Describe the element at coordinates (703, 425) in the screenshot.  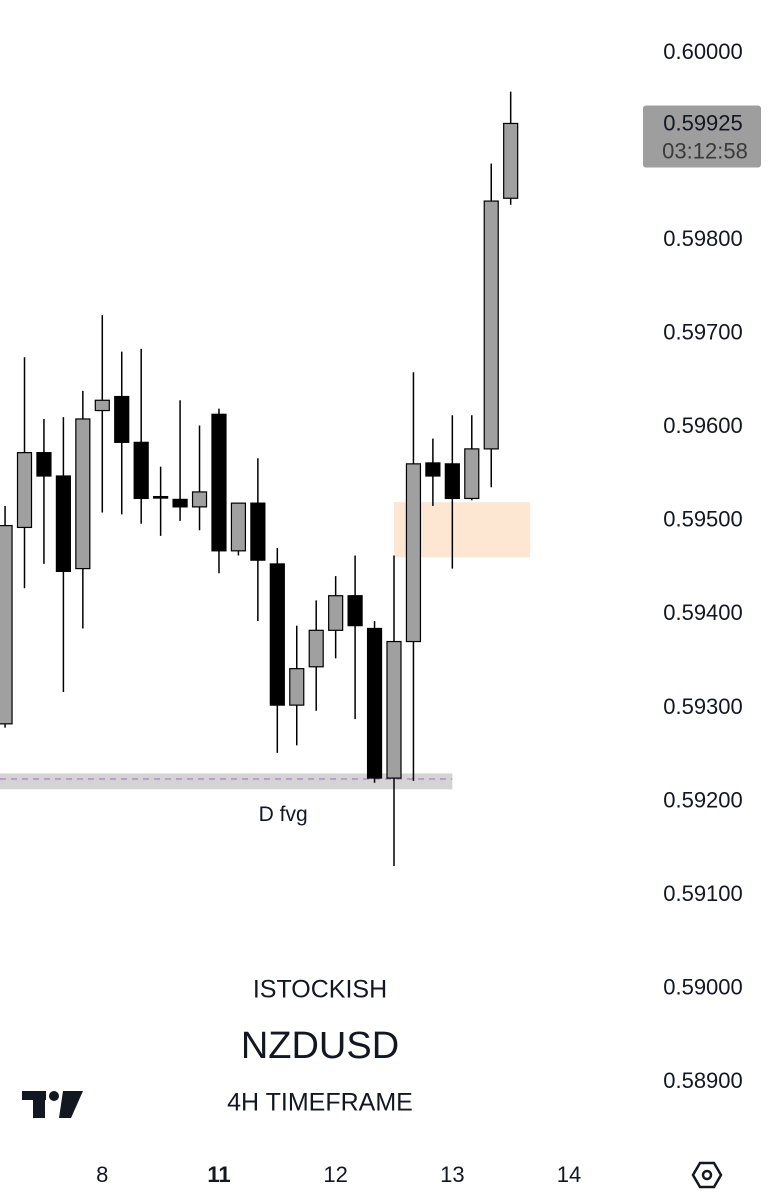
I see `y-tick-label: 0.59600` at that location.